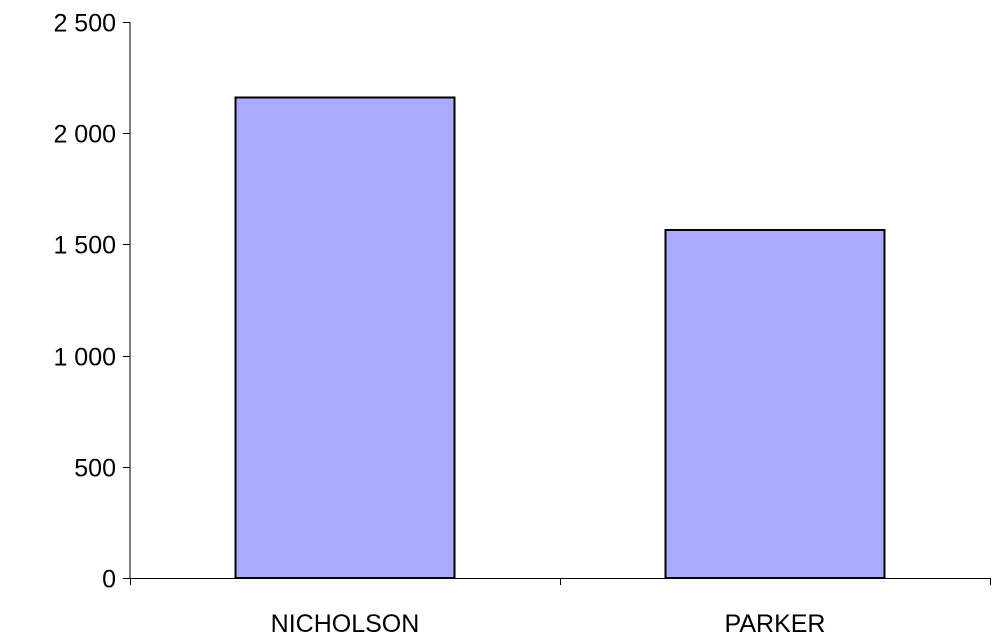 The width and height of the screenshot is (997, 644). I want to click on x-tick-label: PARKER, so click(775, 624).